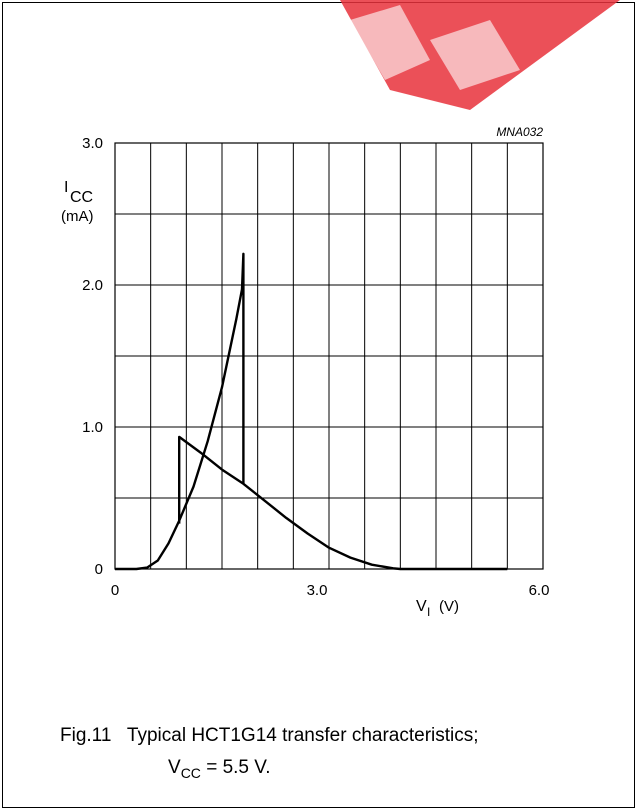 This screenshot has height=812, width=639. Describe the element at coordinates (317, 590) in the screenshot. I see `x-tick-label: 3.0` at that location.